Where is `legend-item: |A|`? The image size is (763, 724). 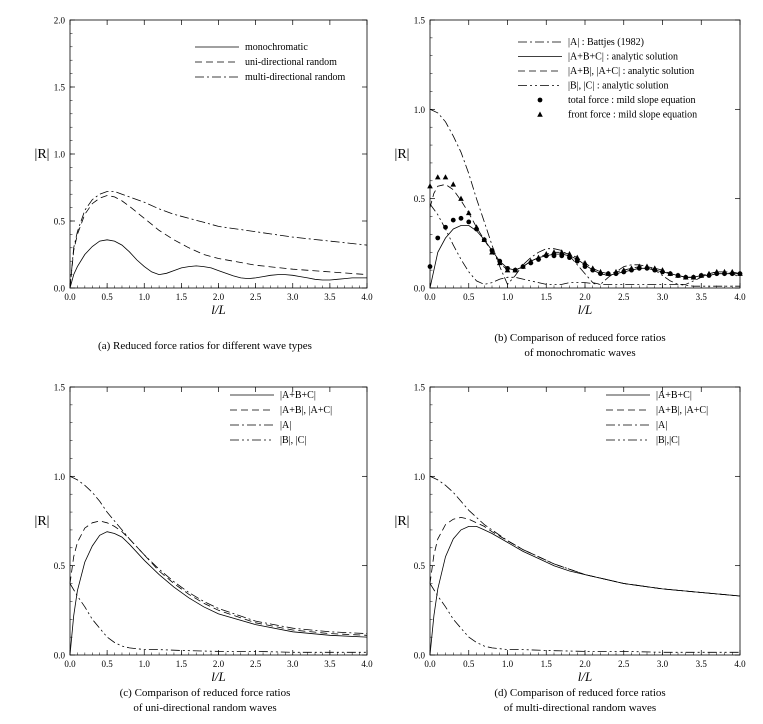 legend-item: |A| is located at coordinates (636, 425).